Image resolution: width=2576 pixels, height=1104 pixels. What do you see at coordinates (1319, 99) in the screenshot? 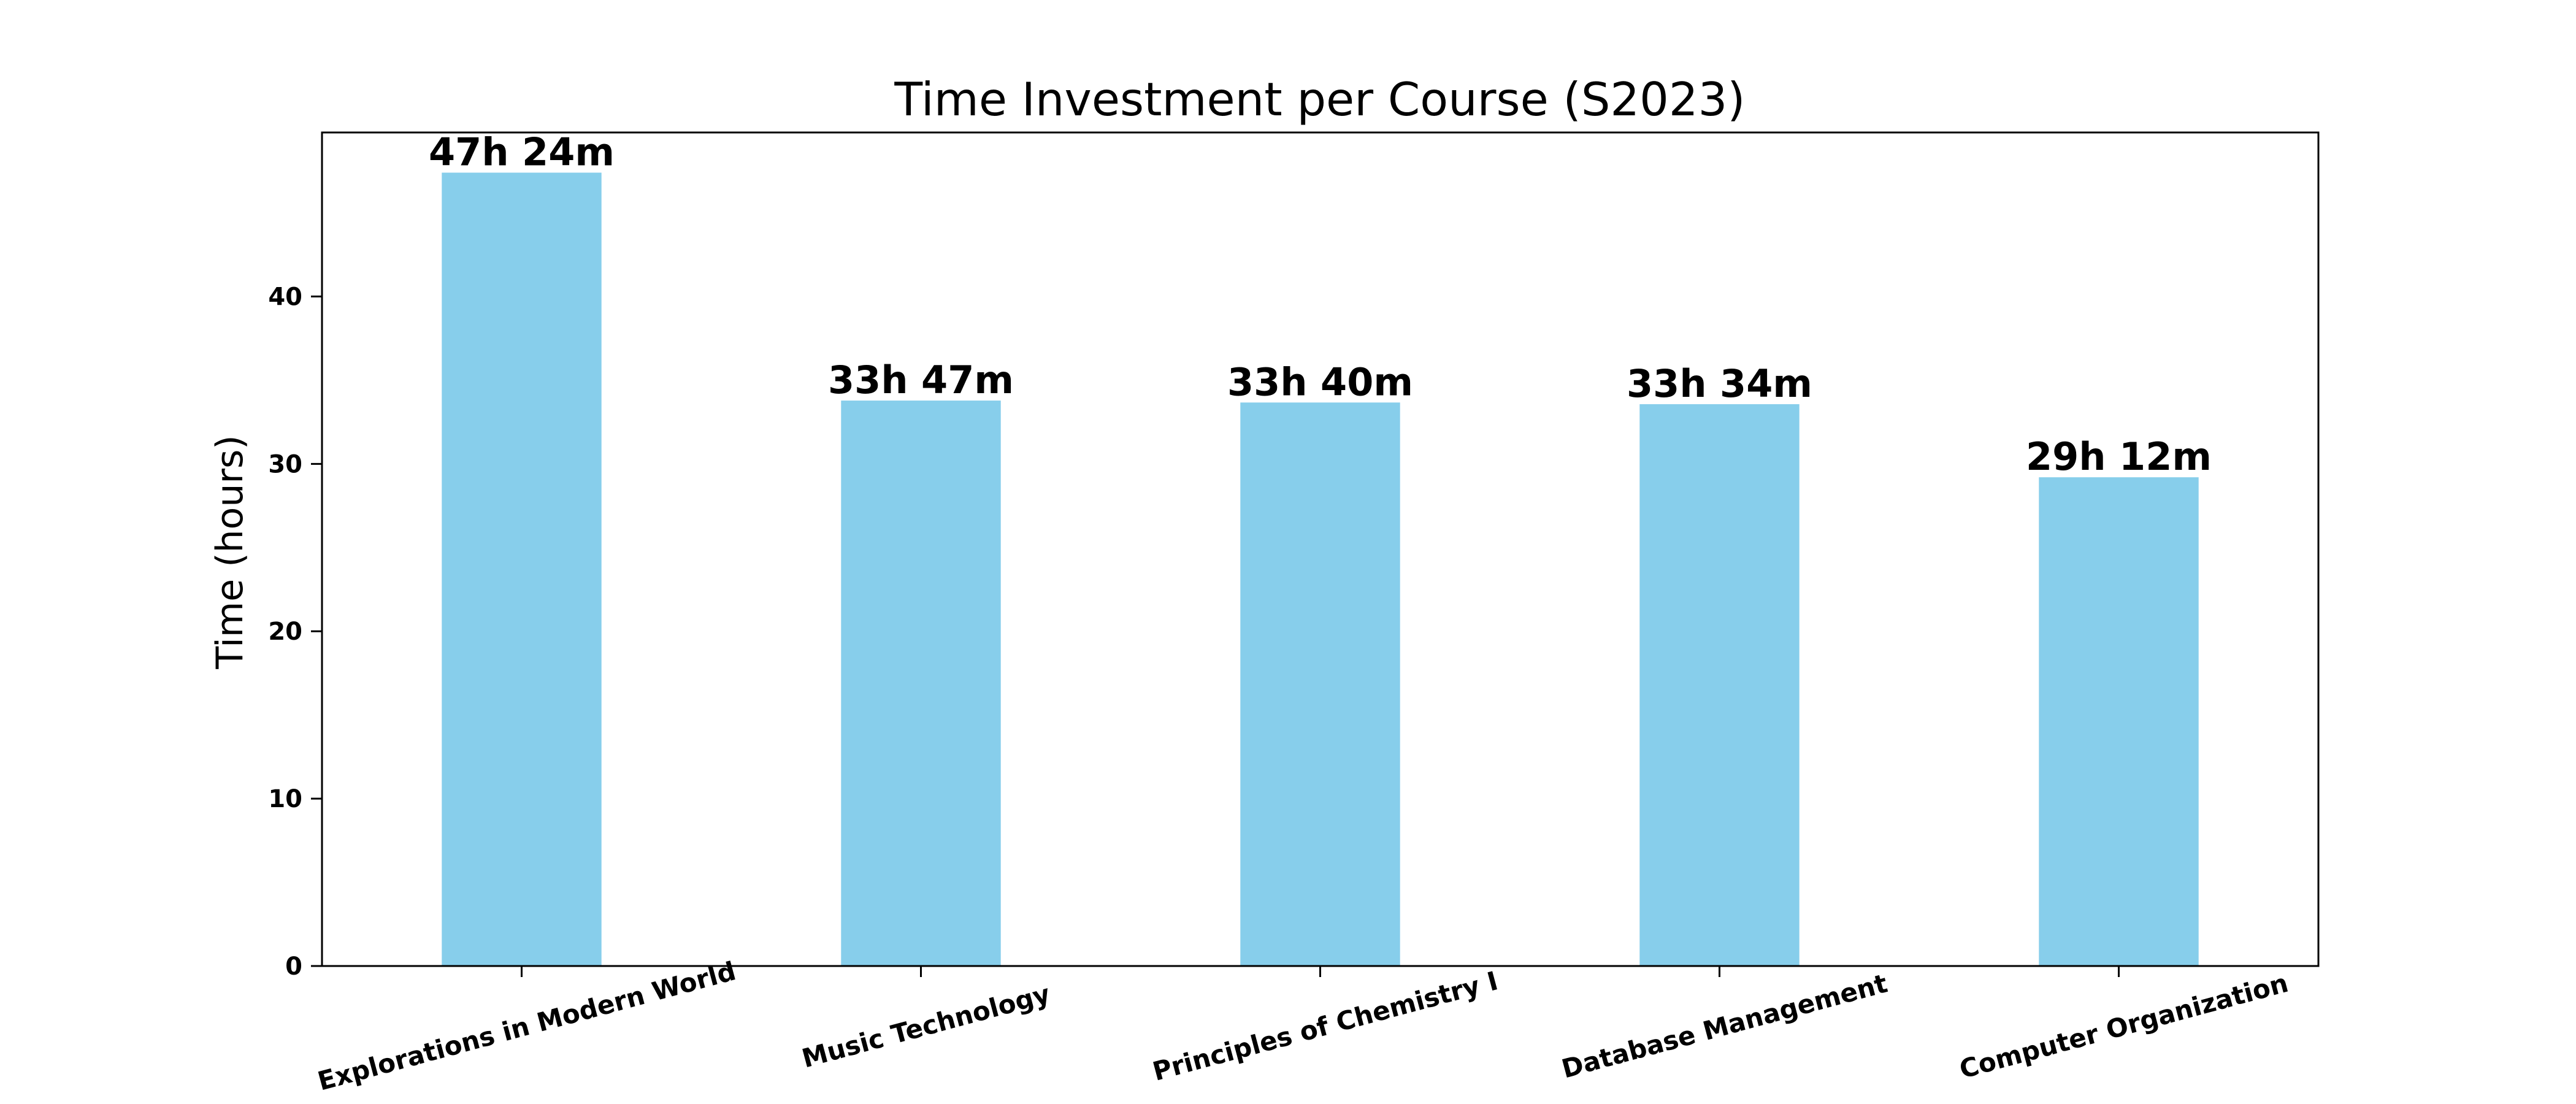
I see `chart-title: Time Investment per Course (S2023)` at bounding box center [1319, 99].